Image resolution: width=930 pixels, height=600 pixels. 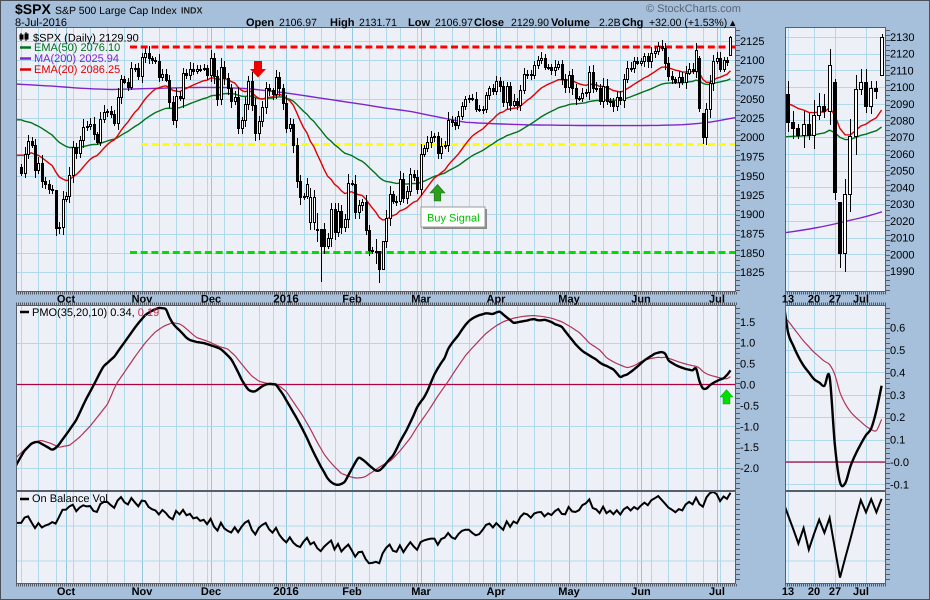 I want to click on svg-text: 2110, so click(x=902, y=71).